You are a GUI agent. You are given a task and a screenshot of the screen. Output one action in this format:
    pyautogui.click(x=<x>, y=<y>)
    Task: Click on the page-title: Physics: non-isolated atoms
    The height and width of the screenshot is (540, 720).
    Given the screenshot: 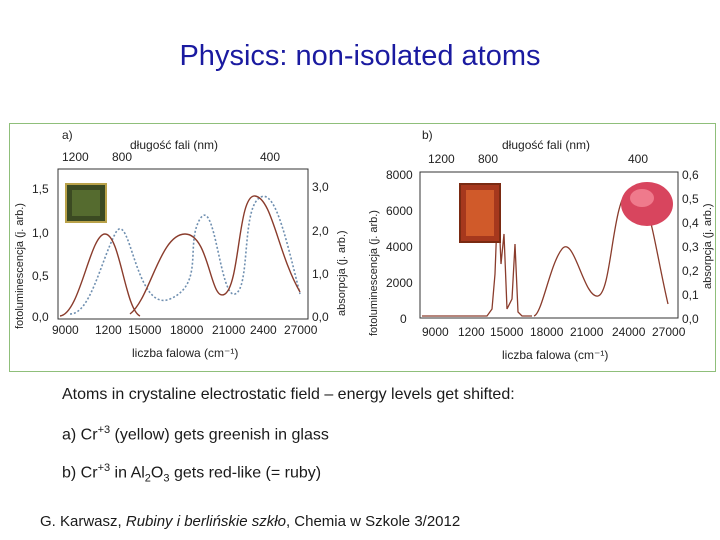 What is the action you would take?
    pyautogui.click(x=360, y=56)
    